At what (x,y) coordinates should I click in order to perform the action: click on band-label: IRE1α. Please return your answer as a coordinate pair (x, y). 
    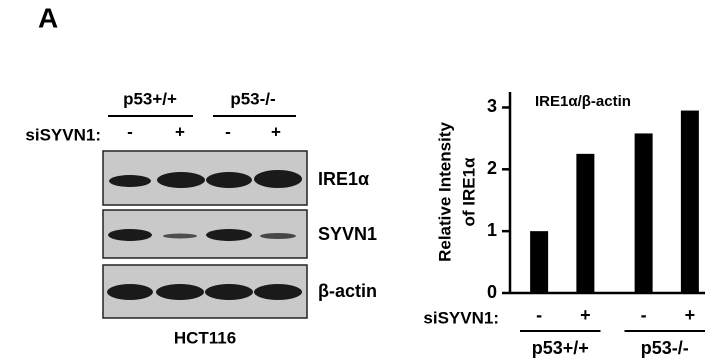
    Looking at the image, I should click on (343, 179).